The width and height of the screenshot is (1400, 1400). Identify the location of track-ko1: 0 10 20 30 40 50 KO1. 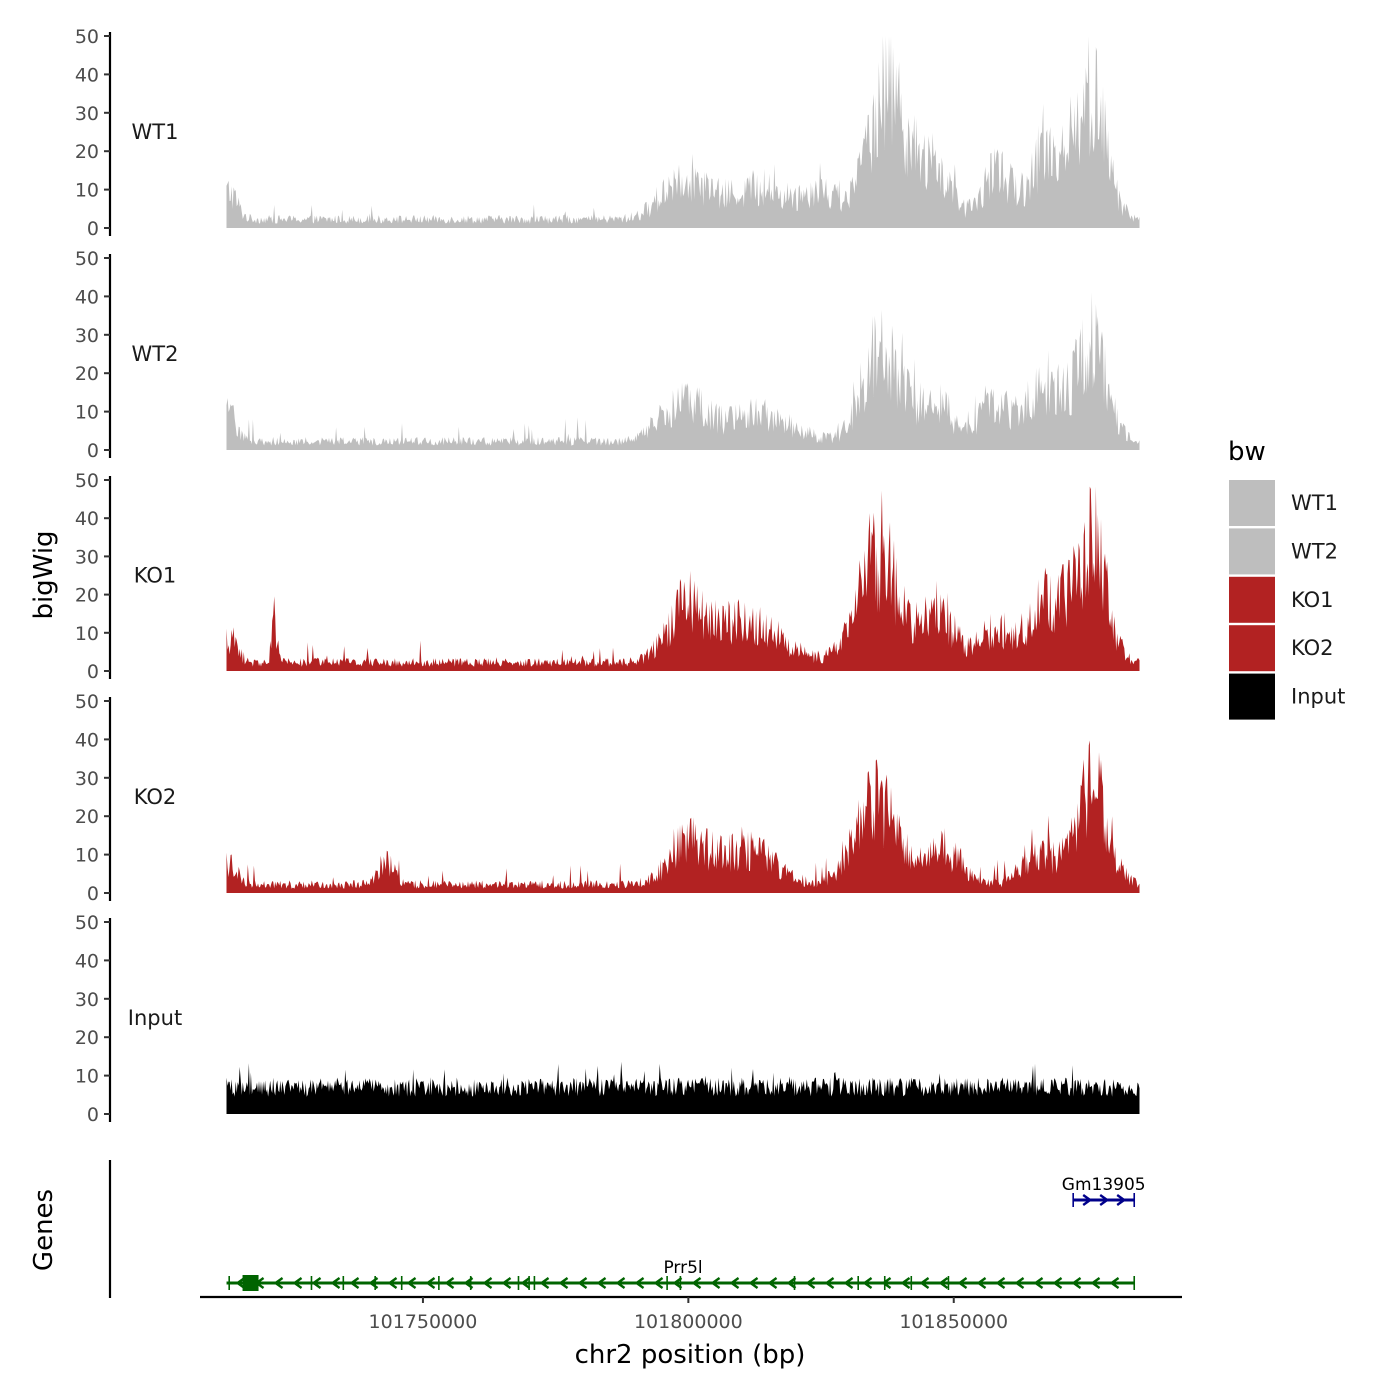
(607, 576).